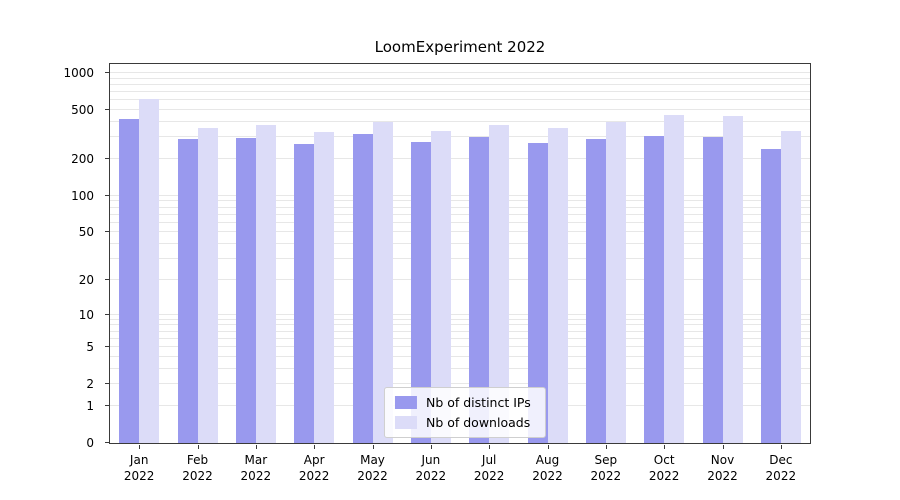 The height and width of the screenshot is (500, 900). I want to click on legend-swatch-downloads, so click(405, 422).